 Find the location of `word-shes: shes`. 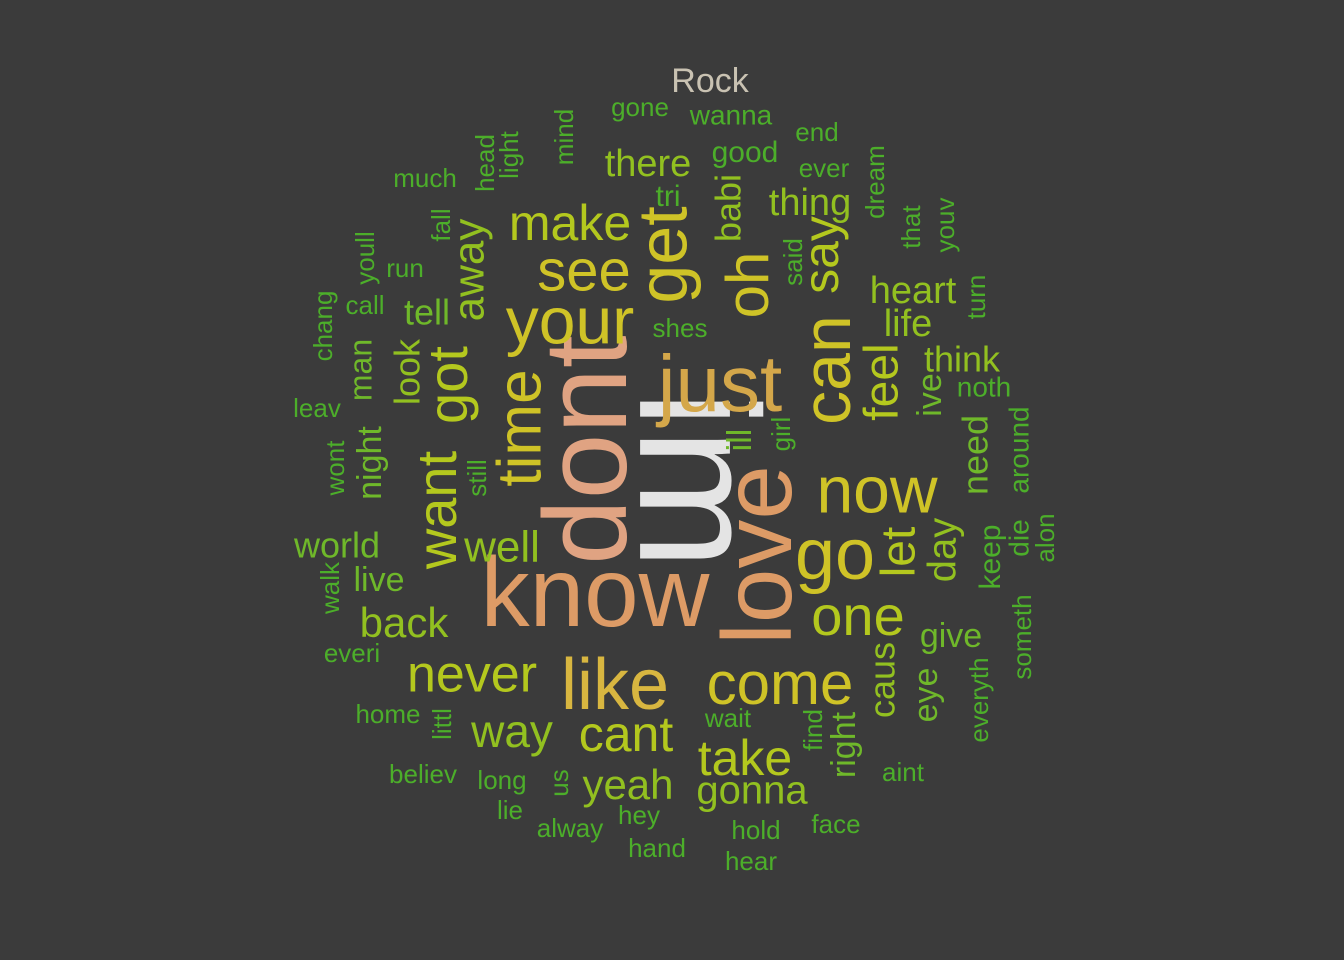

word-shes: shes is located at coordinates (680, 328).